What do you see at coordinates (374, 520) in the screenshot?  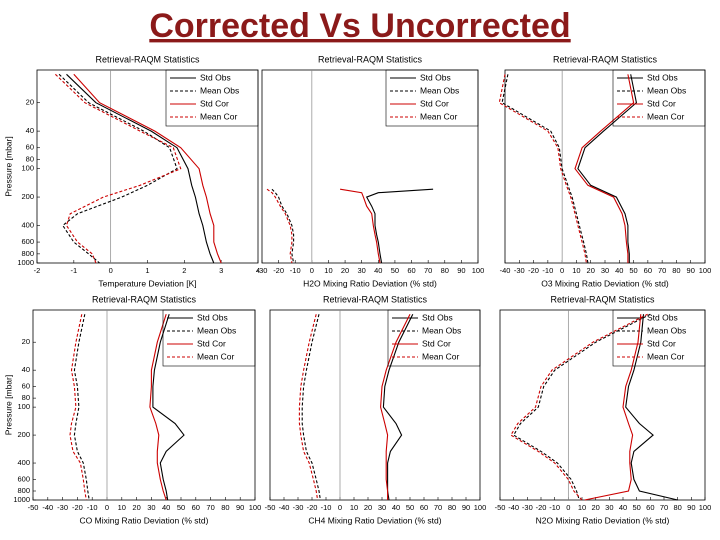 I see `x-axis-label: CH4 Mixing Ratio Deviation (% std)` at bounding box center [374, 520].